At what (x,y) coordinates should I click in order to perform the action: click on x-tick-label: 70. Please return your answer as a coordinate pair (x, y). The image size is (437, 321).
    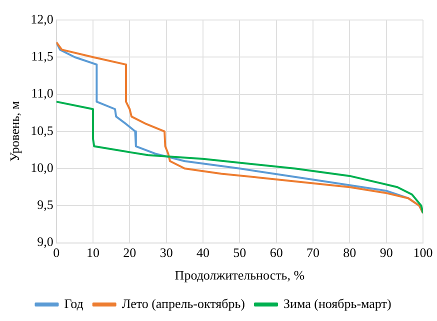
    Looking at the image, I should click on (313, 252).